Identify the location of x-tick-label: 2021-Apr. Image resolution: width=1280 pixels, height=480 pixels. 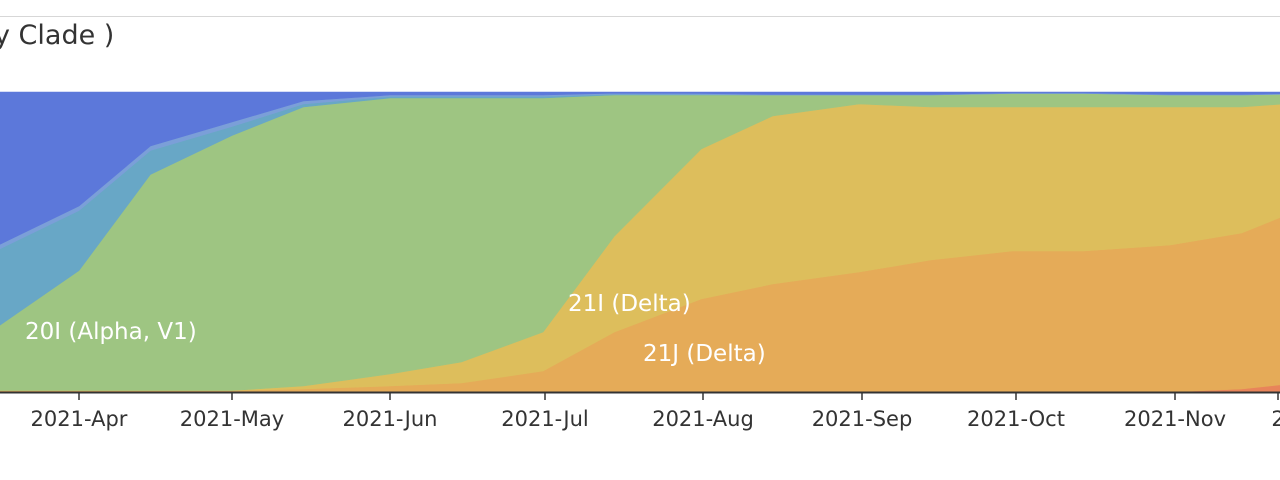
(79, 419).